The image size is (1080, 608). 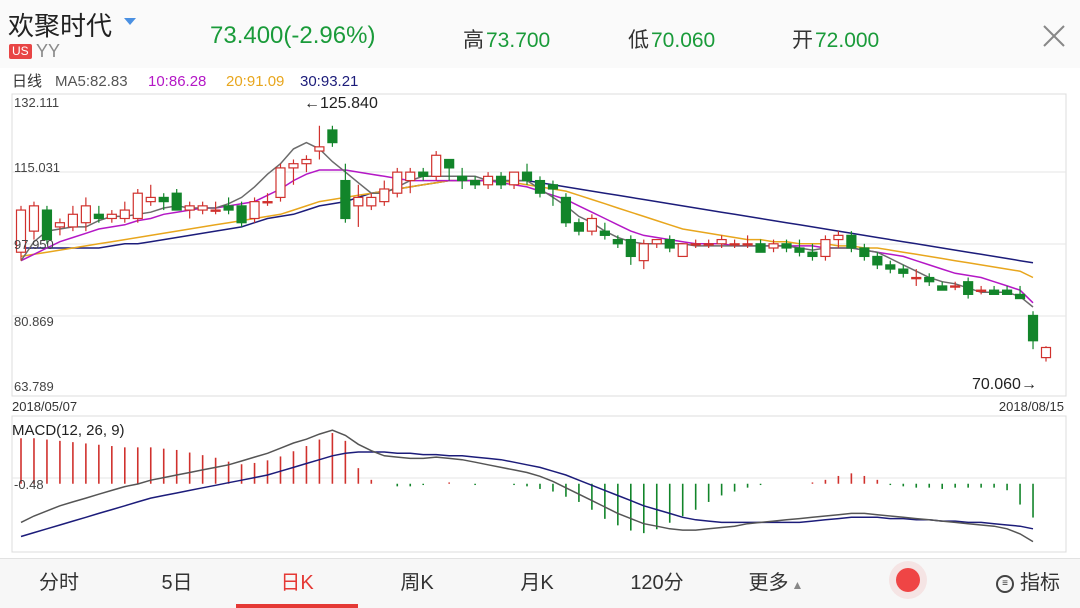 What do you see at coordinates (537, 583) in the screenshot?
I see `tab-monthly-k: 月K` at bounding box center [537, 583].